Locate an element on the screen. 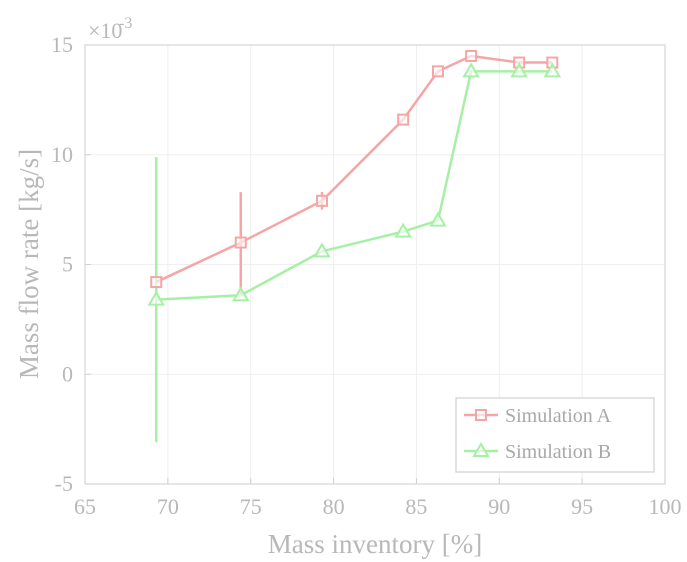 The width and height of the screenshot is (687, 562). y-tick-label: -5 is located at coordinates (64, 483).